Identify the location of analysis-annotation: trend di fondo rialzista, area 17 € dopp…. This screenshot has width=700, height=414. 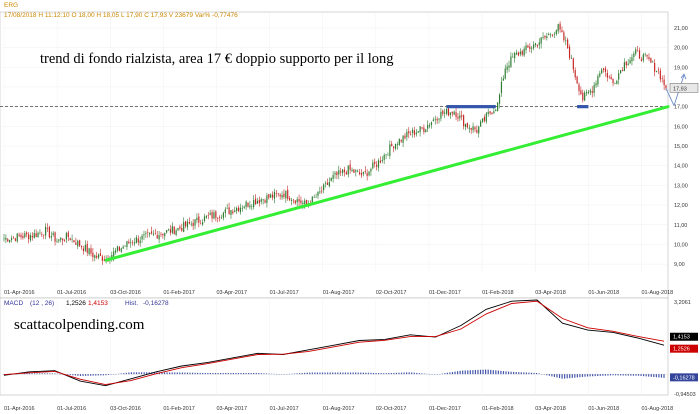
(217, 59).